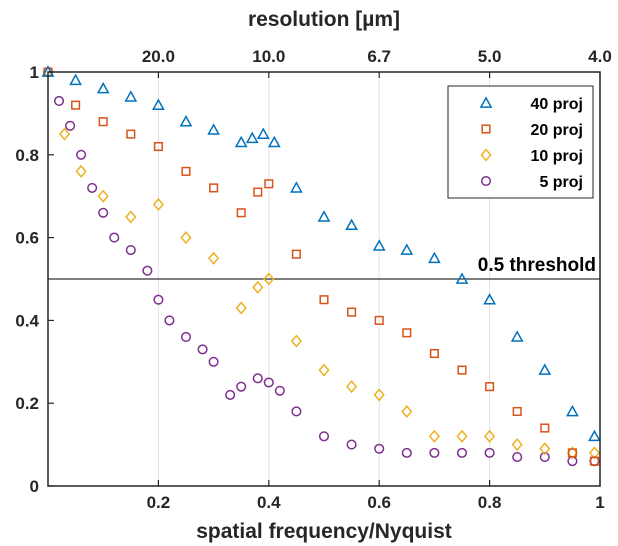 The height and width of the screenshot is (546, 618). I want to click on y-tick-label: 1, so click(34, 72).